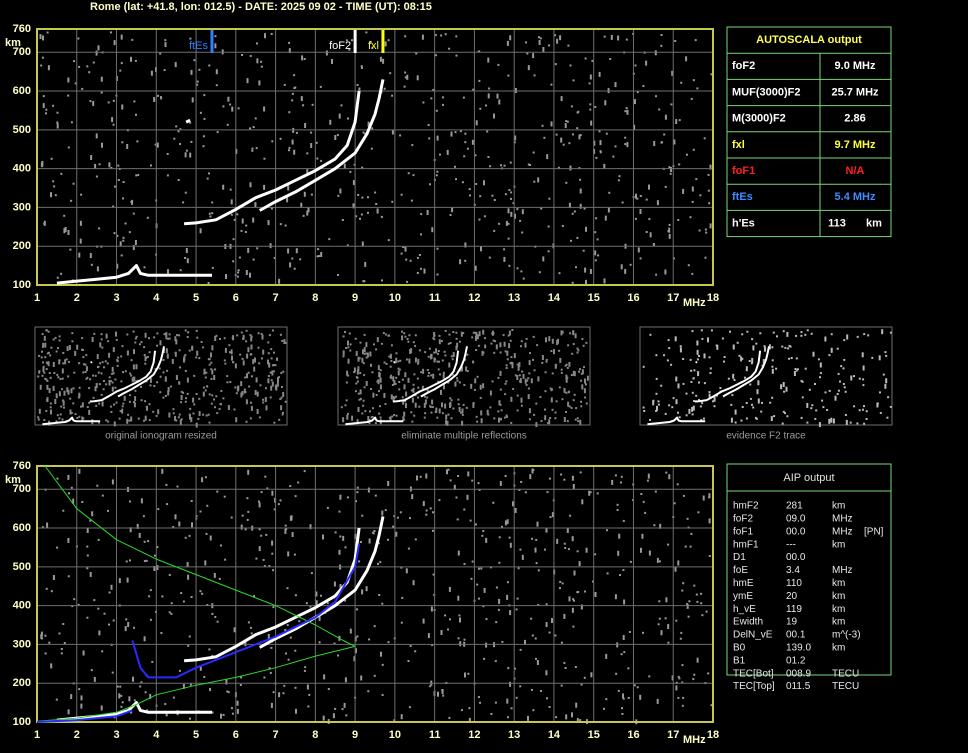 The image size is (968, 753). What do you see at coordinates (161, 436) in the screenshot?
I see `thumbnail-caption: original ionogram resized` at bounding box center [161, 436].